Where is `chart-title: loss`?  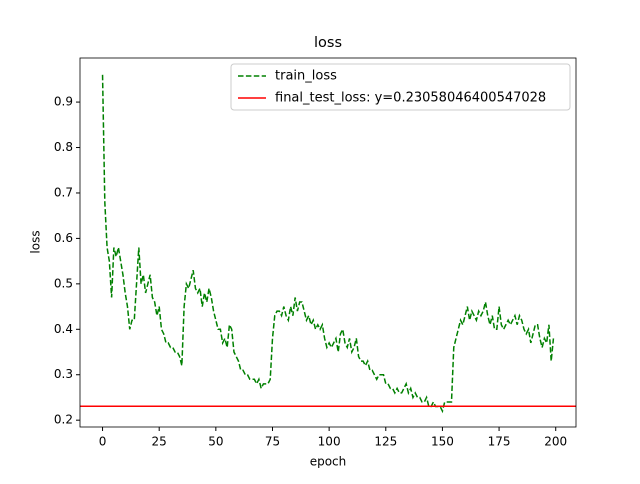 chart-title: loss is located at coordinates (328, 43).